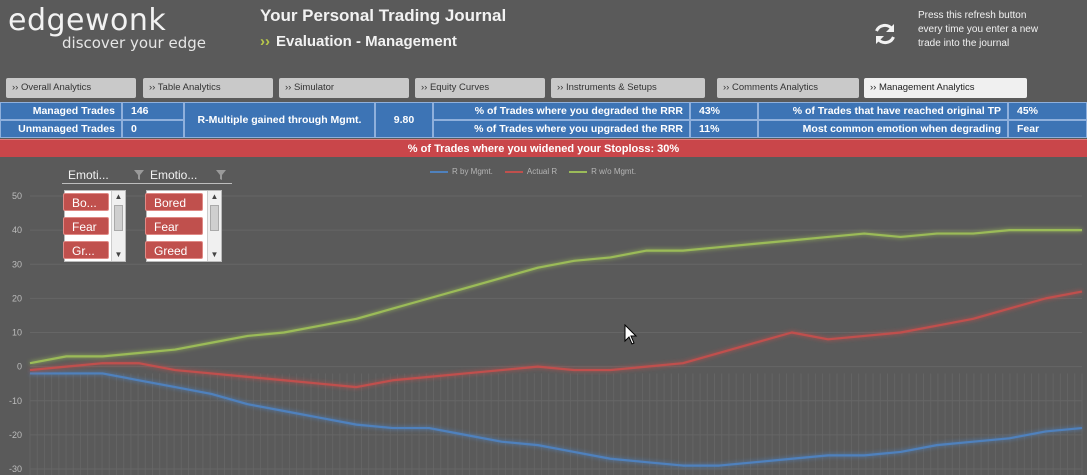  Describe the element at coordinates (885, 34) in the screenshot. I see `refresh-icon` at that location.